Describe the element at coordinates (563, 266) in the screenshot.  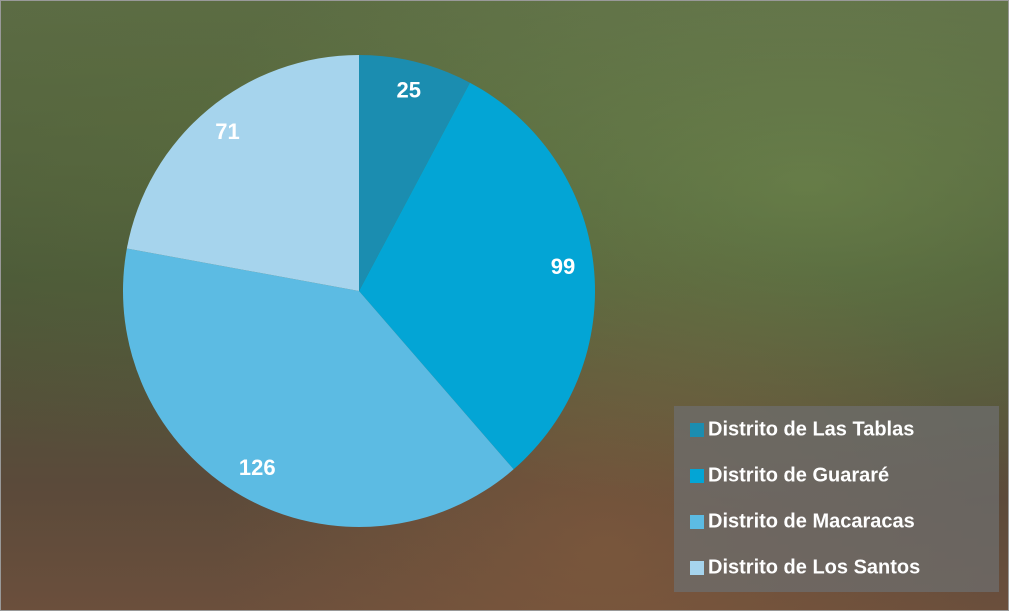
I see `data-label: 99` at that location.